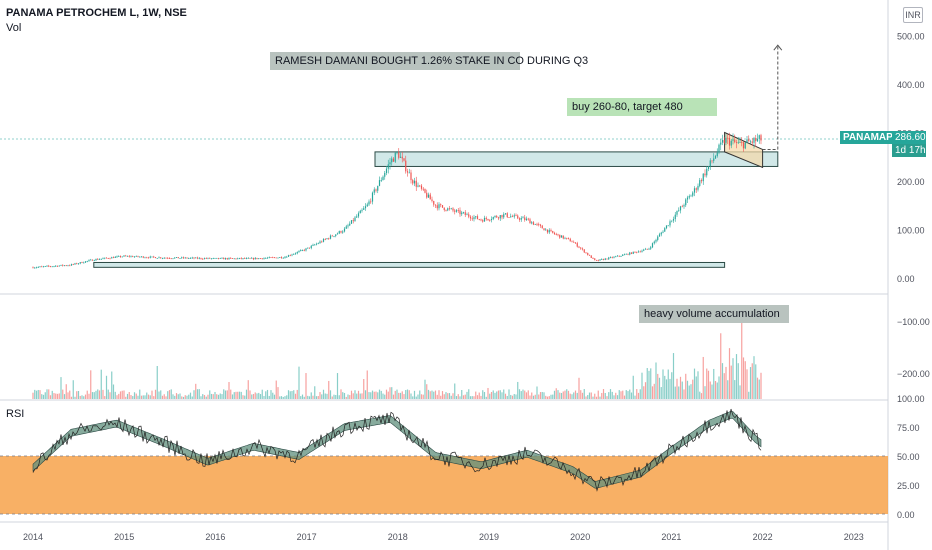 The height and width of the screenshot is (550, 932). I want to click on price-tick-label: 0.00, so click(906, 279).